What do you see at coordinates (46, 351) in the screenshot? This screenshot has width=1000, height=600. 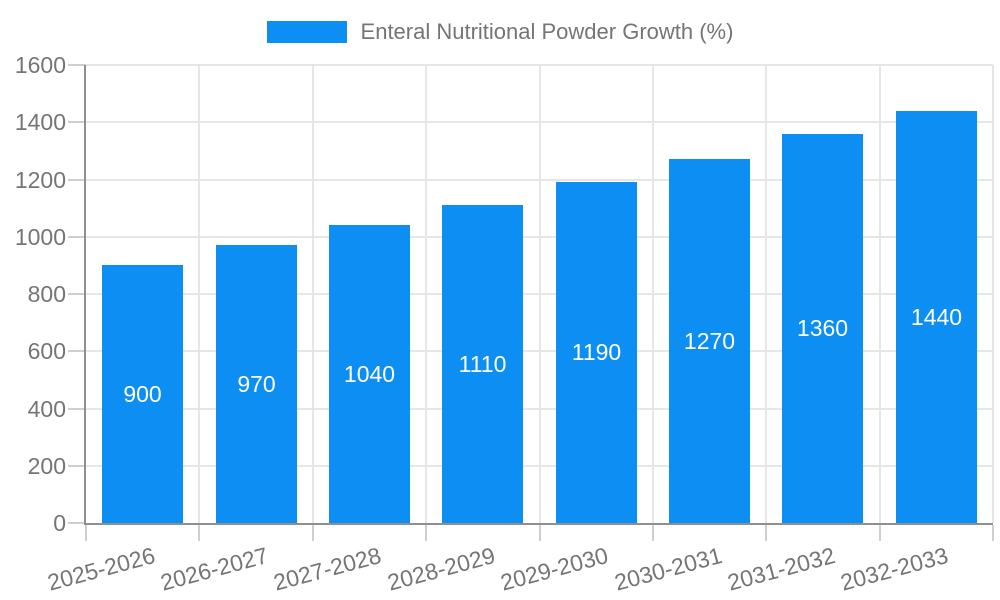 I see `y-tick-label: 600` at bounding box center [46, 351].